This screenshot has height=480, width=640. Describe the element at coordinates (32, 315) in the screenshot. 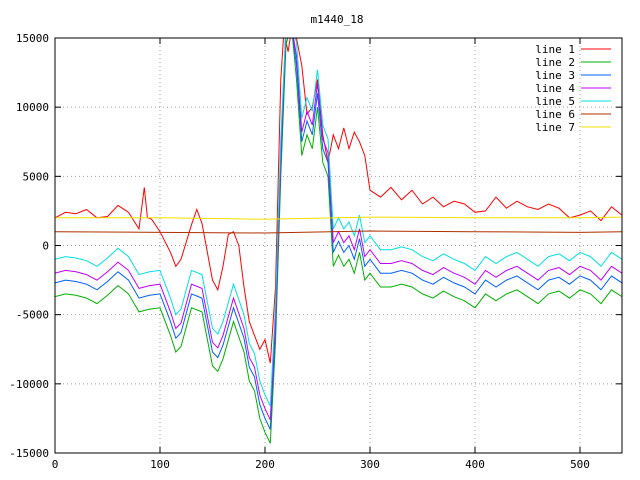

I see `y-tick-label: -5000` at that location.